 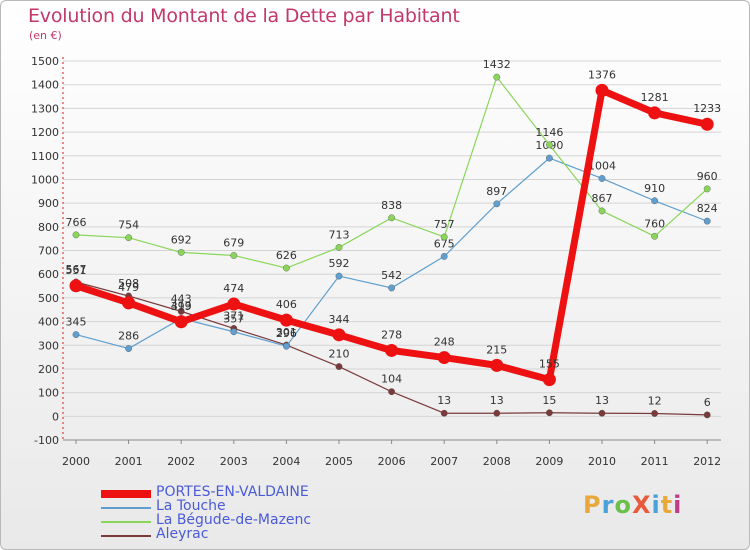 What do you see at coordinates (48, 227) in the screenshot?
I see `y-tick-label: 800` at bounding box center [48, 227].